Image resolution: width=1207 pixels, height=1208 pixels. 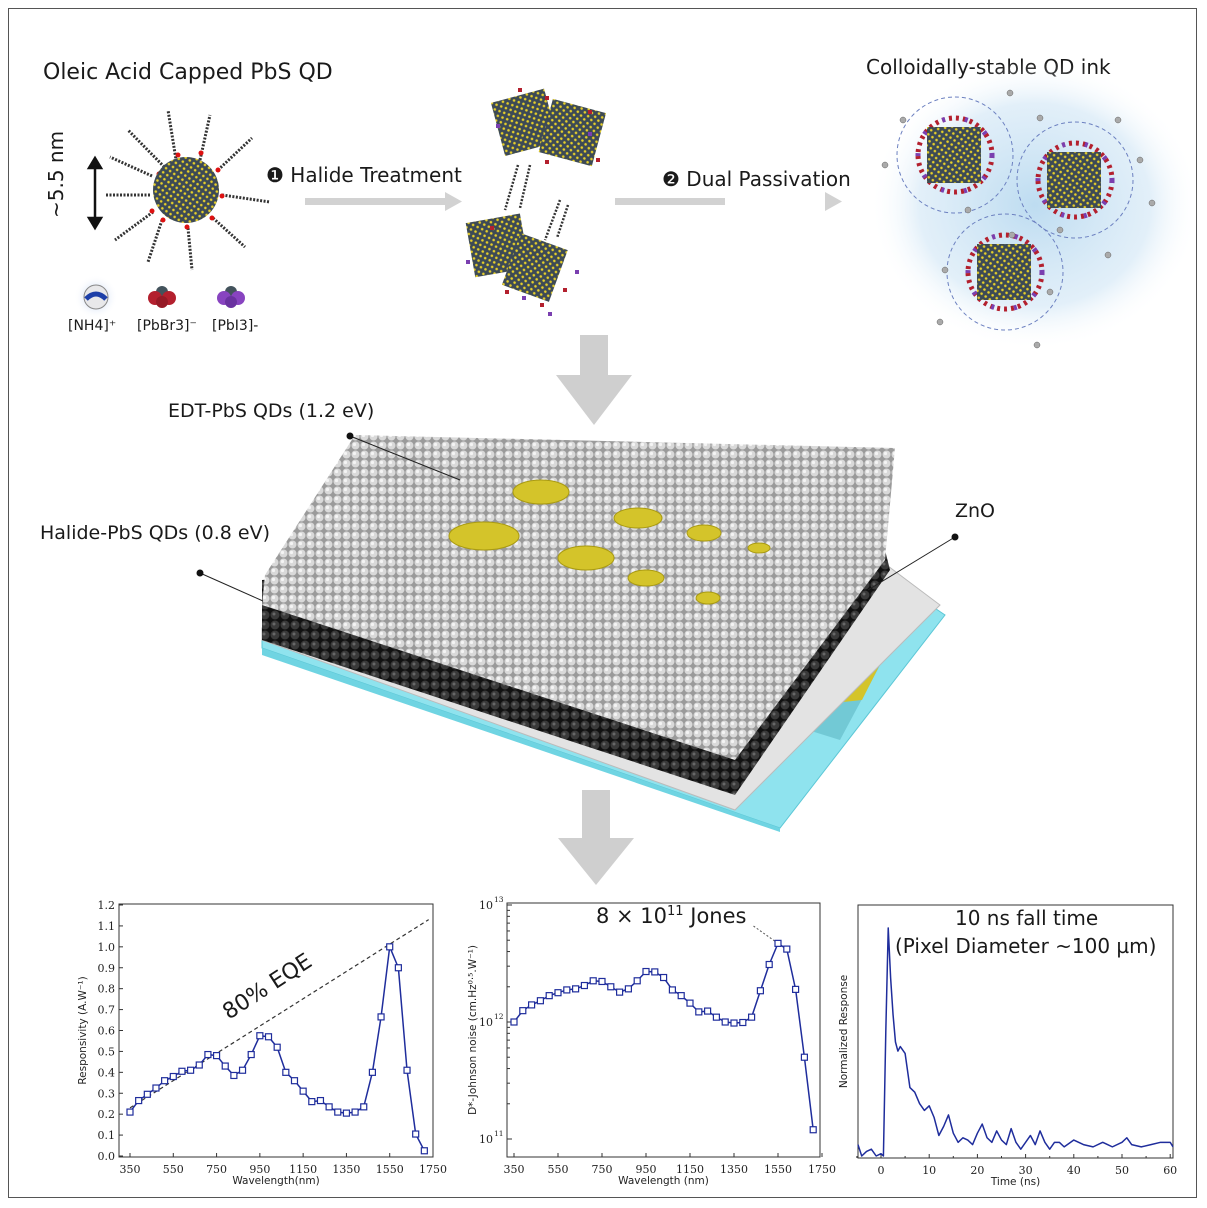 I want to click on svg-text: 0.9, so click(x=107, y=968).